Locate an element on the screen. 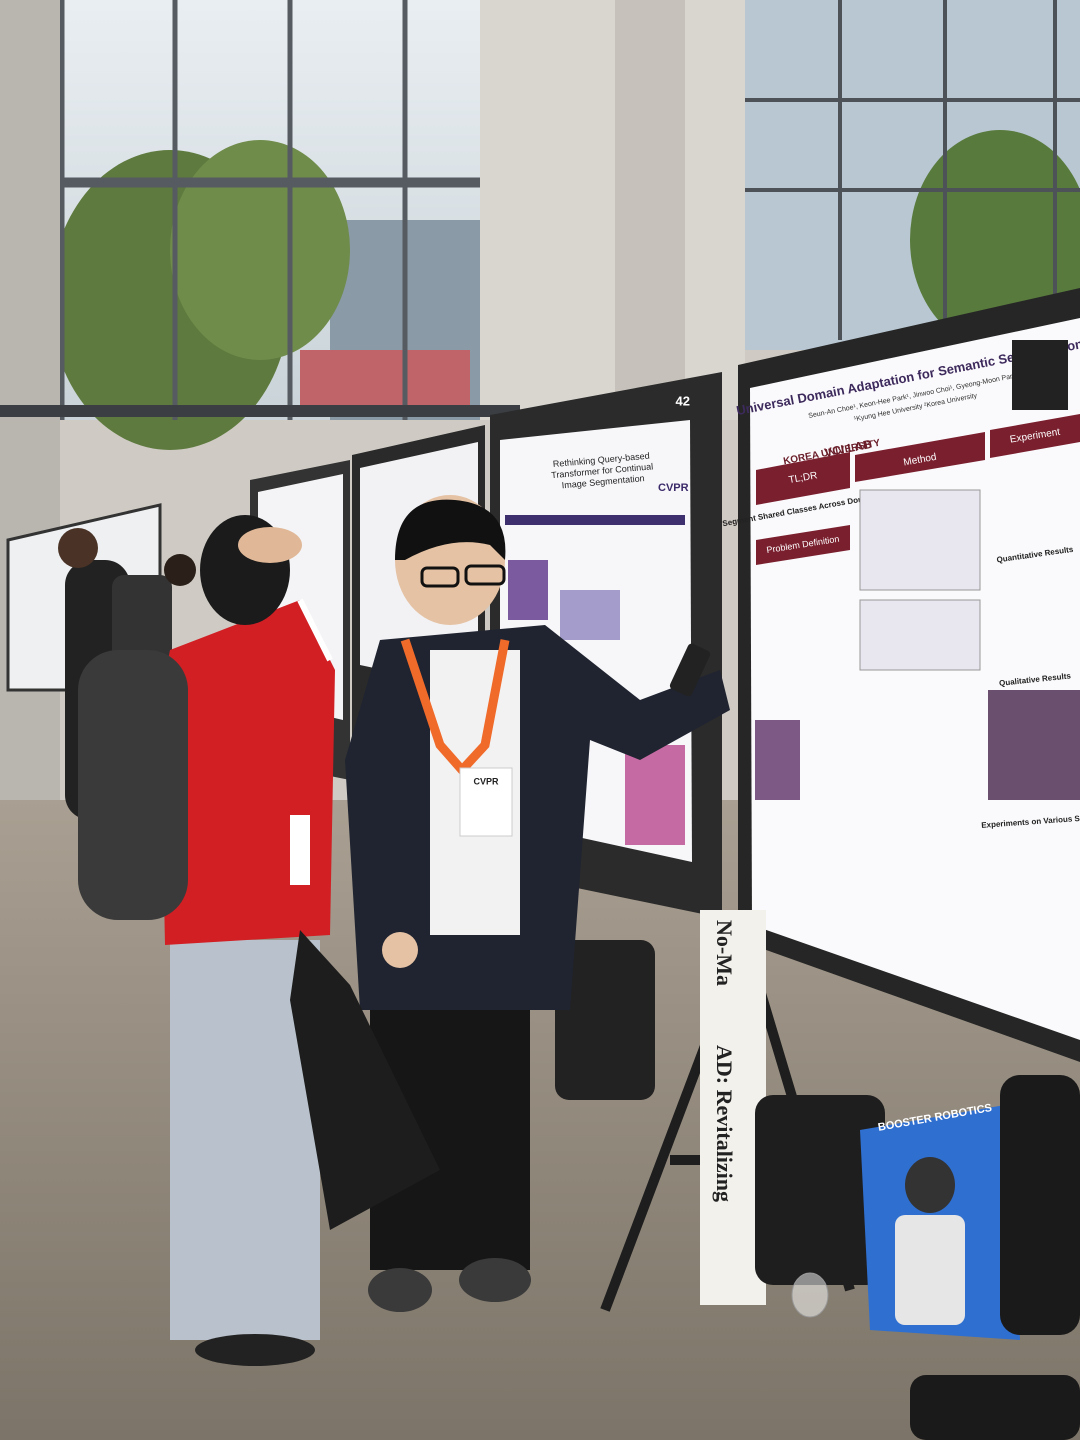  qr-code is located at coordinates (1040, 375).